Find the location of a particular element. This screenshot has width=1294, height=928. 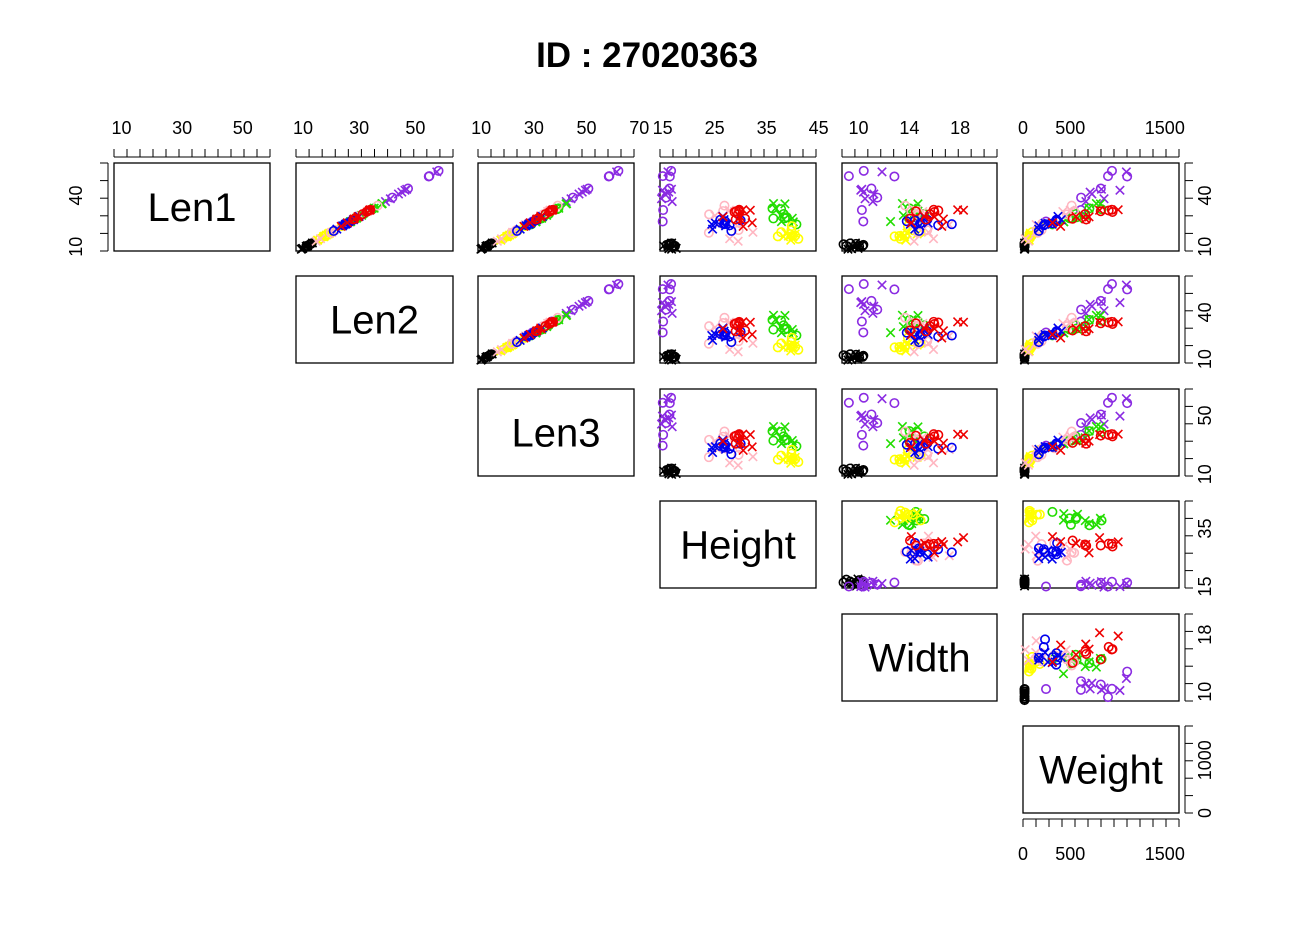

diagonal-label-width: Width is located at coordinates (919, 659).